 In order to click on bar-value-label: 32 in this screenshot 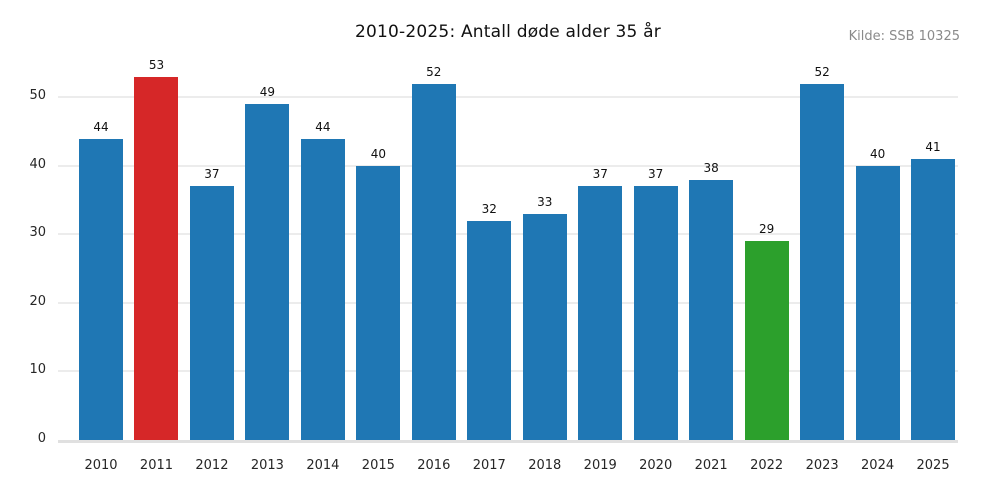, I will do `click(489, 208)`.